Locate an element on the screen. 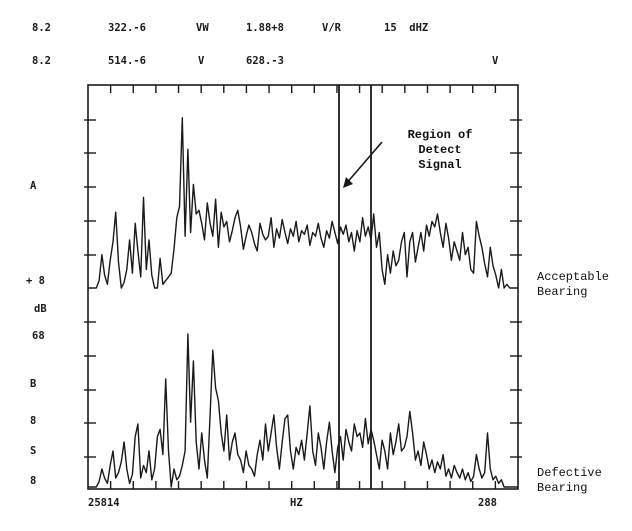 The height and width of the screenshot is (531, 632). side-label: B is located at coordinates (33, 384).